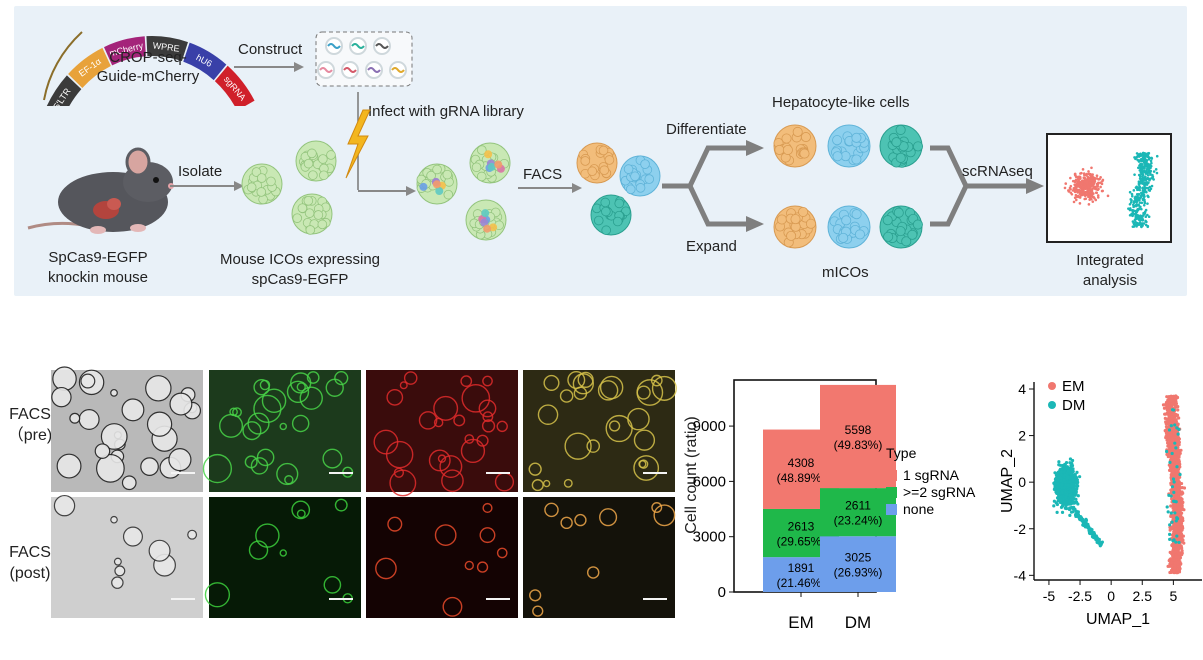  What do you see at coordinates (858, 622) in the screenshot?
I see `x-tick-label: DM` at bounding box center [858, 622].